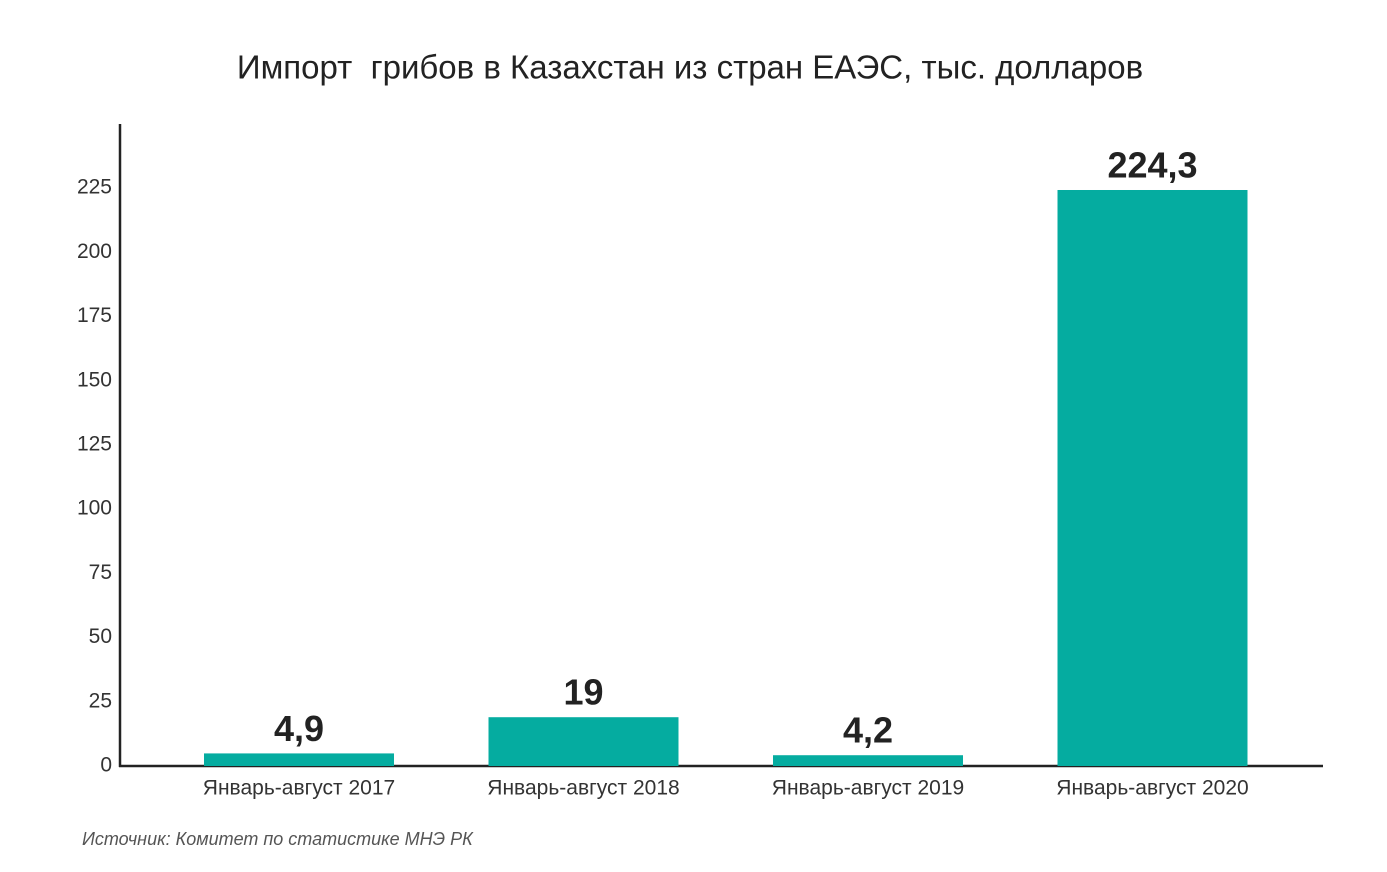  What do you see at coordinates (94, 251) in the screenshot?
I see `y-tick-label: 200` at bounding box center [94, 251].